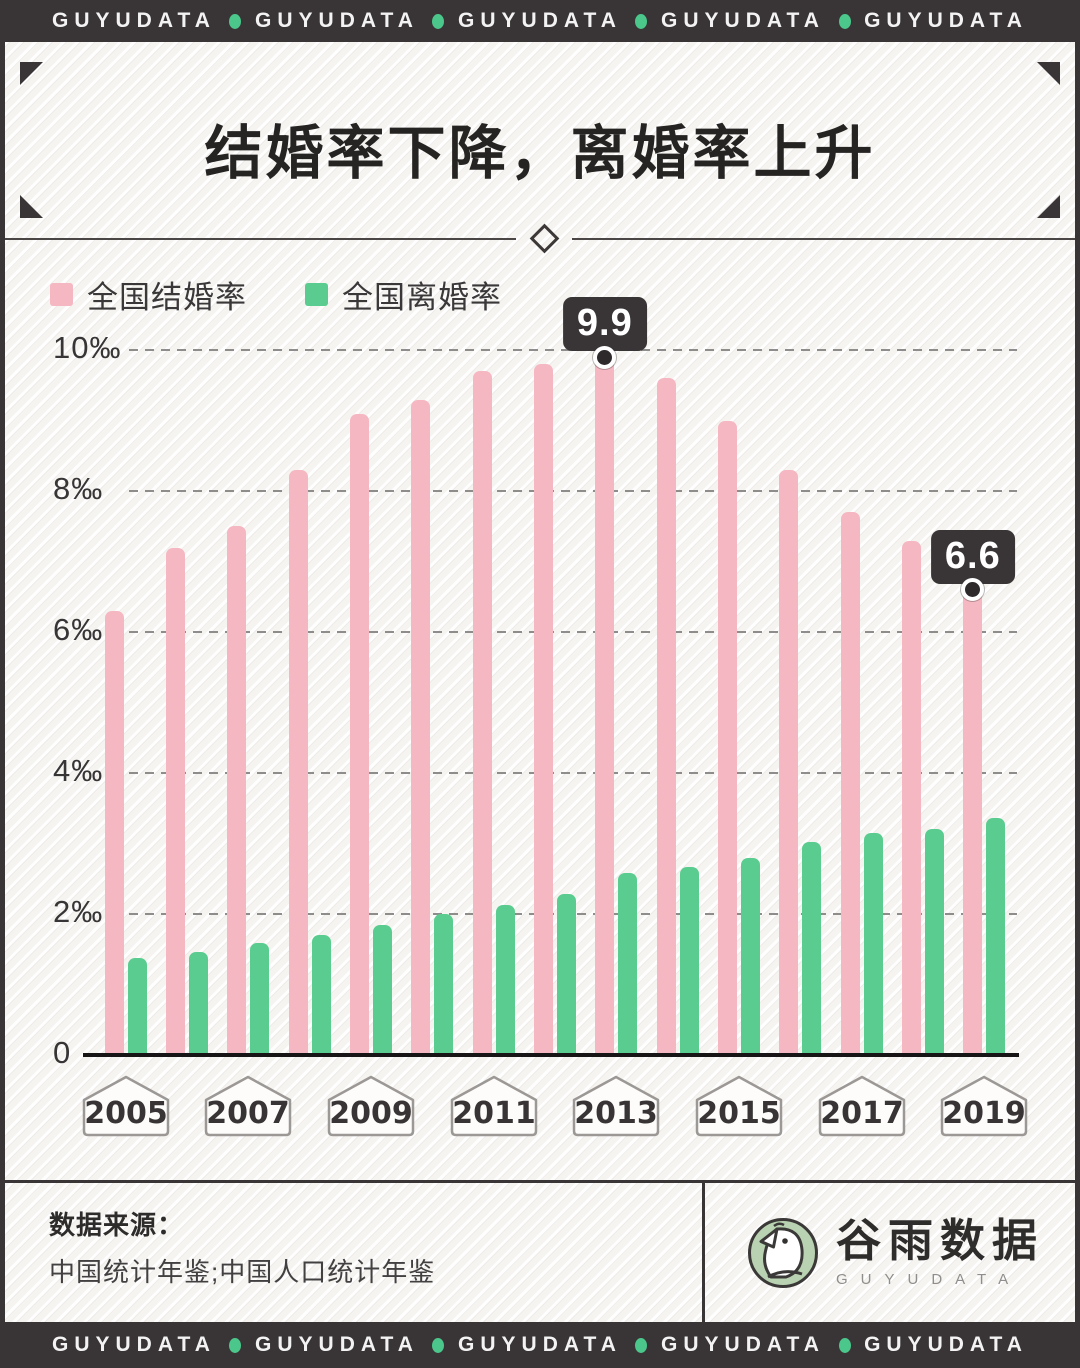 The image size is (1080, 1368). I want to click on svg-text: 2007, so click(249, 1113).